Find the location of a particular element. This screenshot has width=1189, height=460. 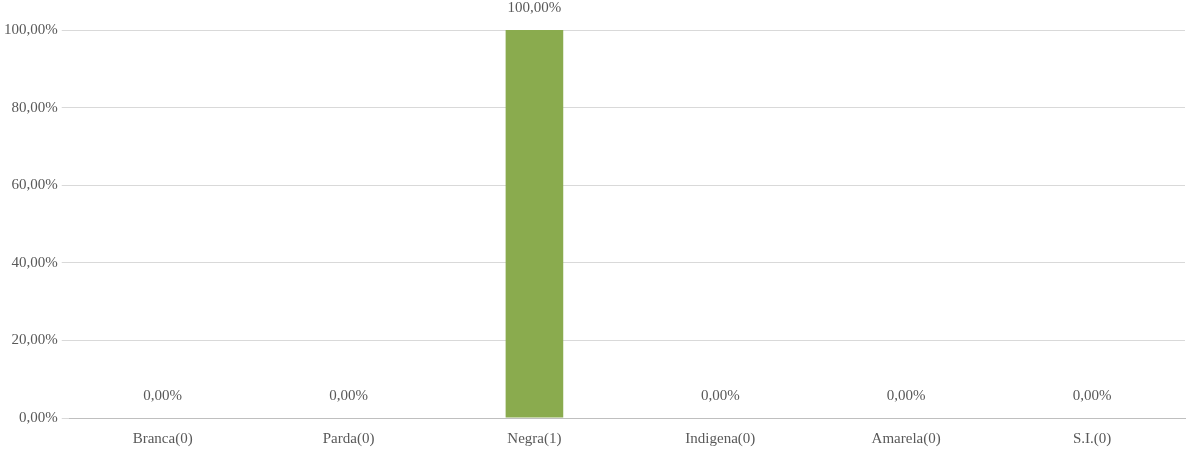

y-tick-label: 60,00% is located at coordinates (34, 184).